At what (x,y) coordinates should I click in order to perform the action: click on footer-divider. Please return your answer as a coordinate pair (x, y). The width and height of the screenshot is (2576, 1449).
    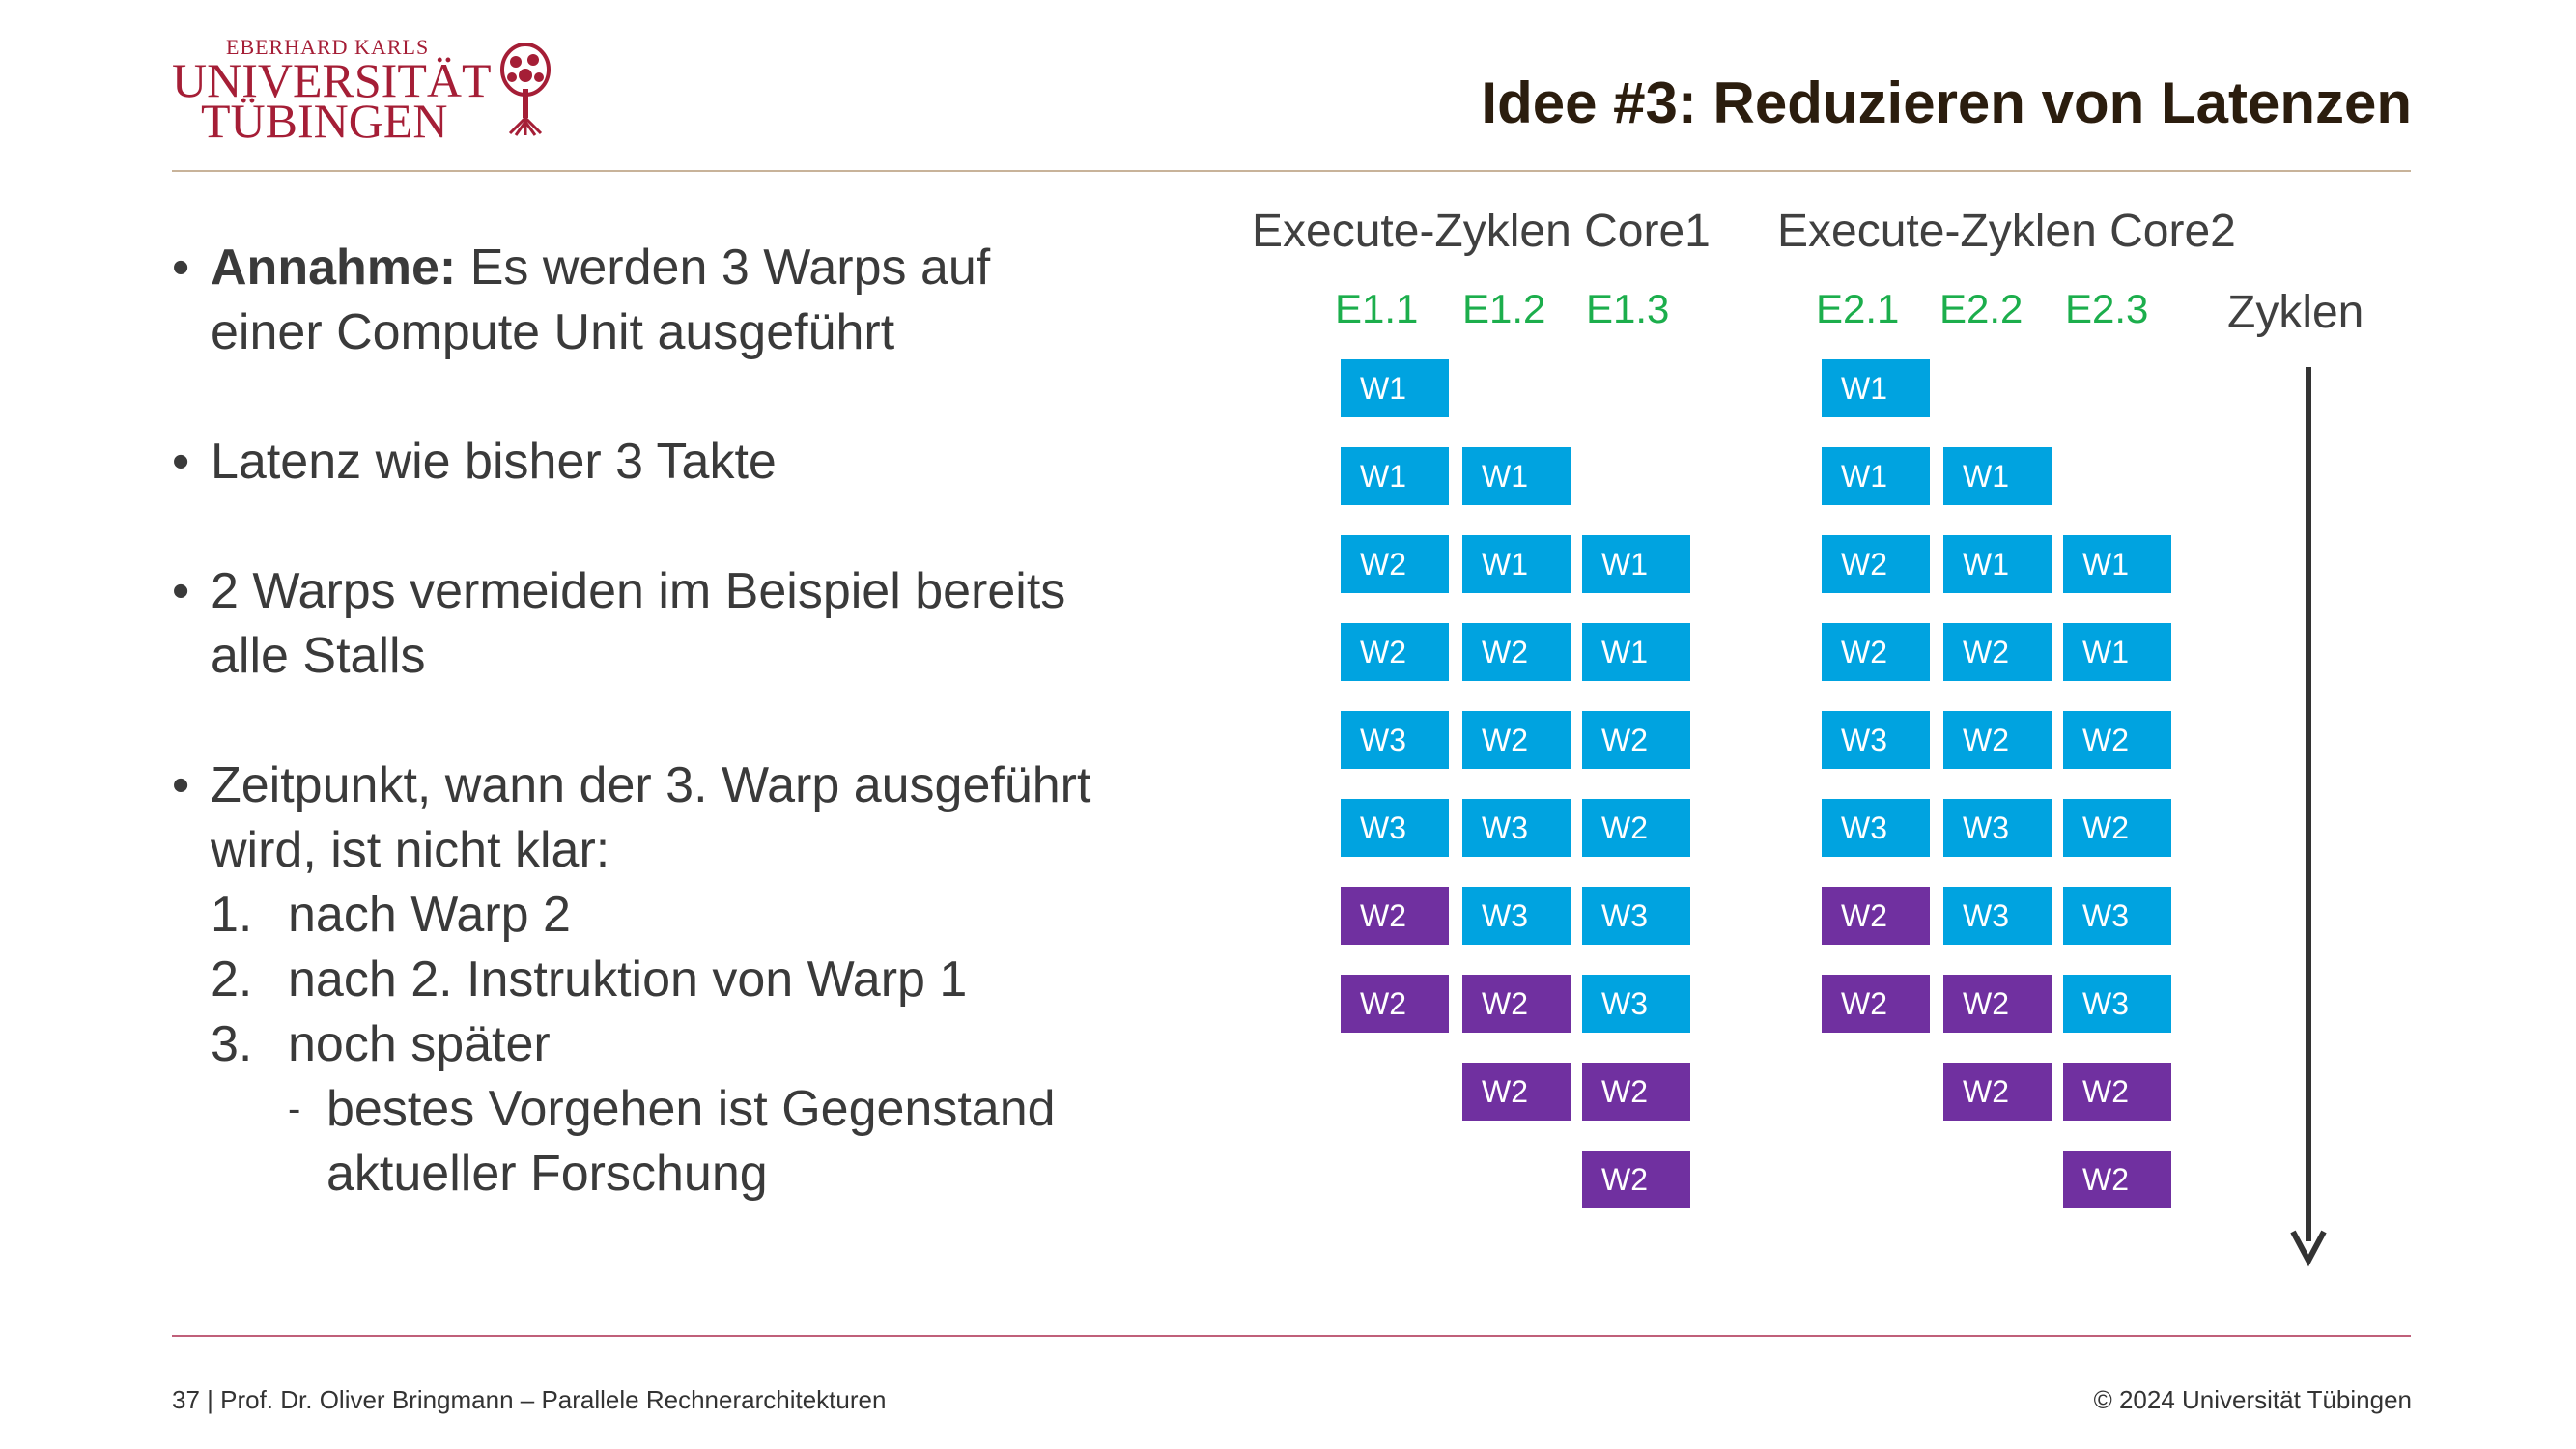
    Looking at the image, I should click on (1291, 1336).